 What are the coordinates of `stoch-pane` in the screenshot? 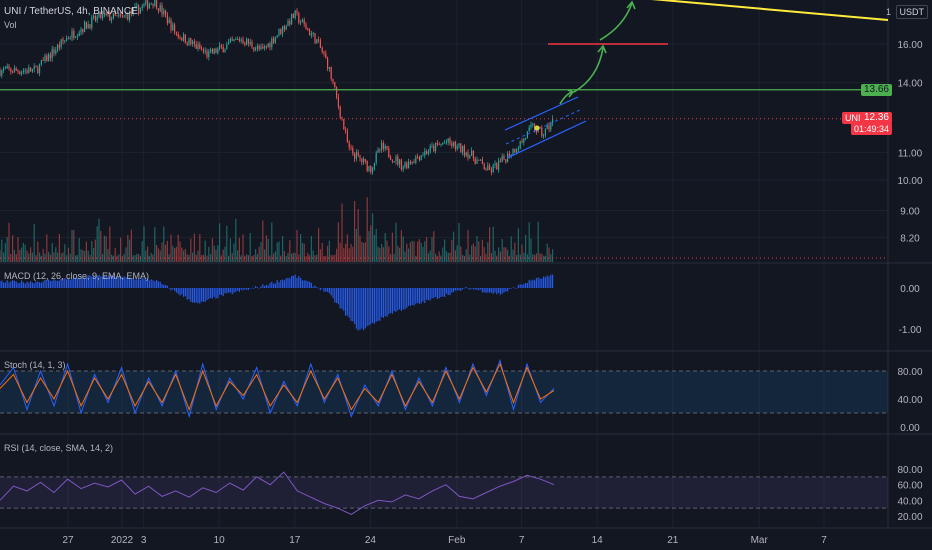 It's located at (444, 388).